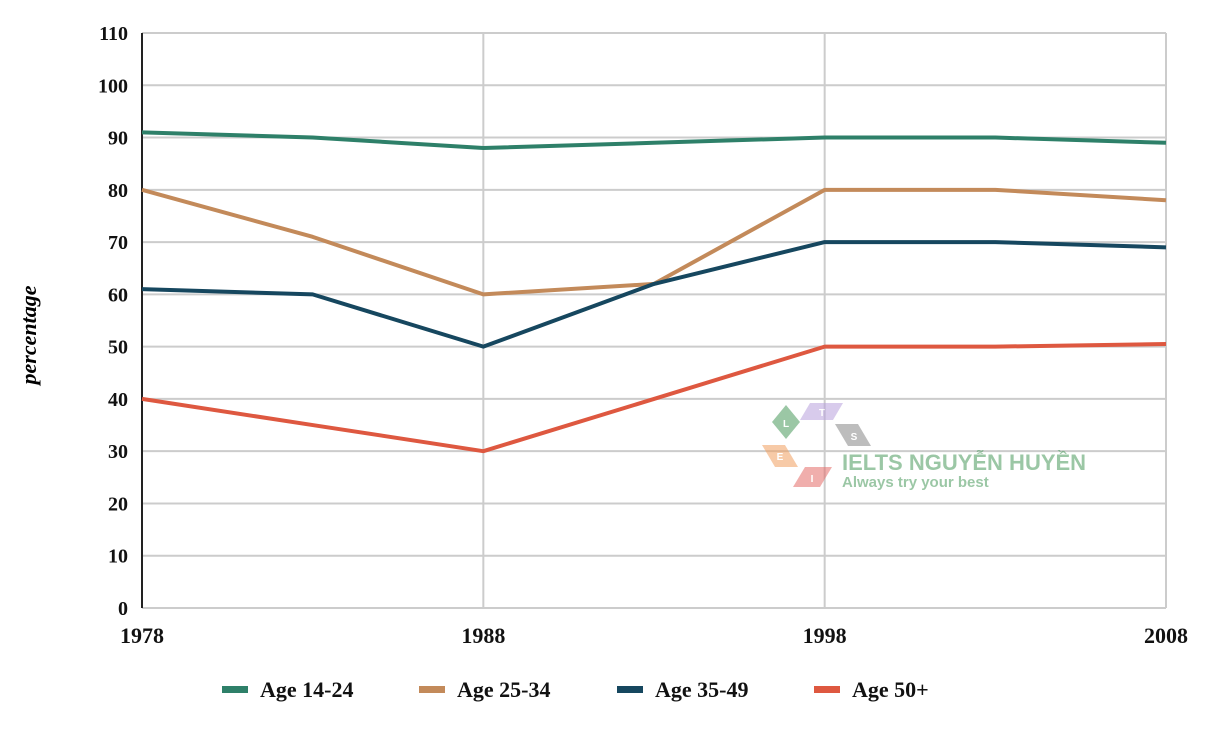 This screenshot has width=1216, height=740. I want to click on series-line-age-50-, so click(654, 398).